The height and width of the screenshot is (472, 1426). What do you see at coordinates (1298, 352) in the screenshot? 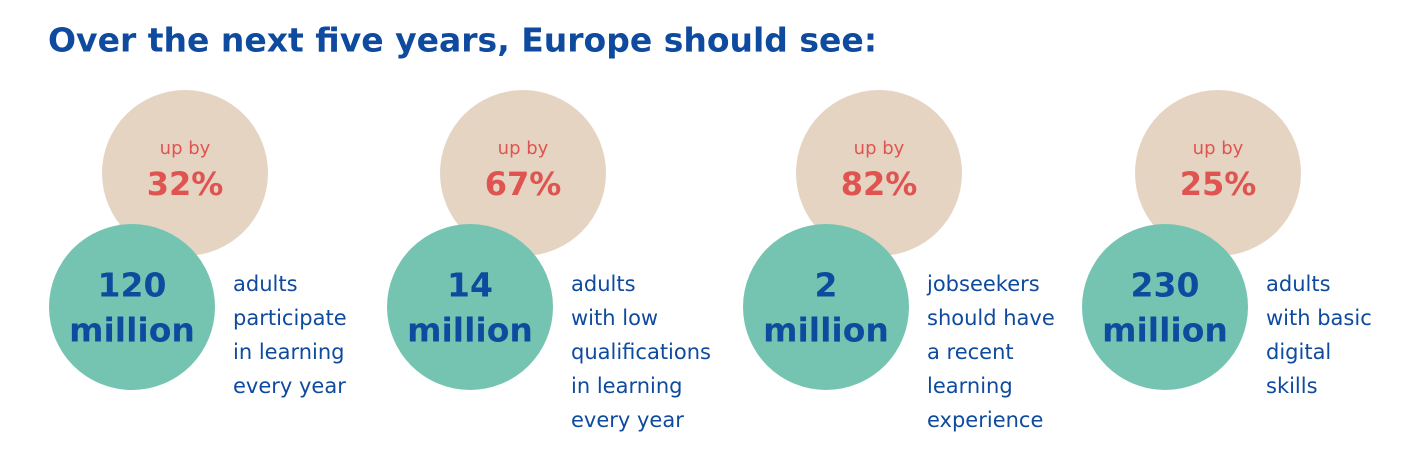
I see `description-line: digital` at bounding box center [1298, 352].